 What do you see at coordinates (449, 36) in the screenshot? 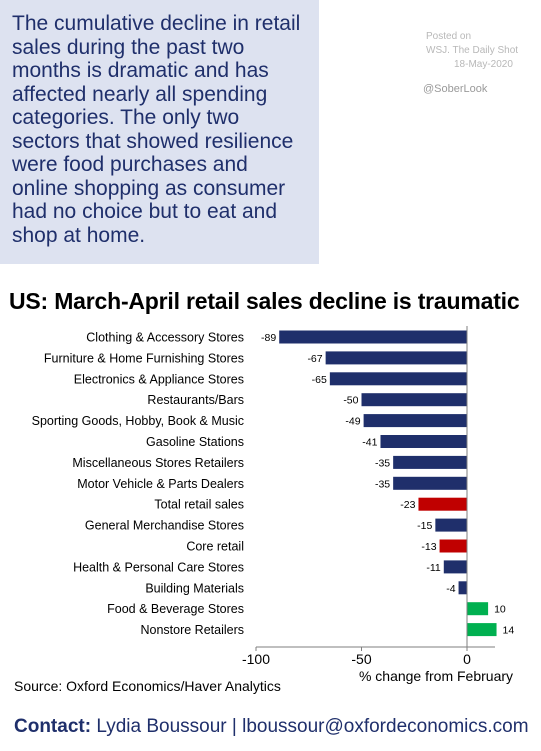
I see `posted-label: Posted on` at bounding box center [449, 36].